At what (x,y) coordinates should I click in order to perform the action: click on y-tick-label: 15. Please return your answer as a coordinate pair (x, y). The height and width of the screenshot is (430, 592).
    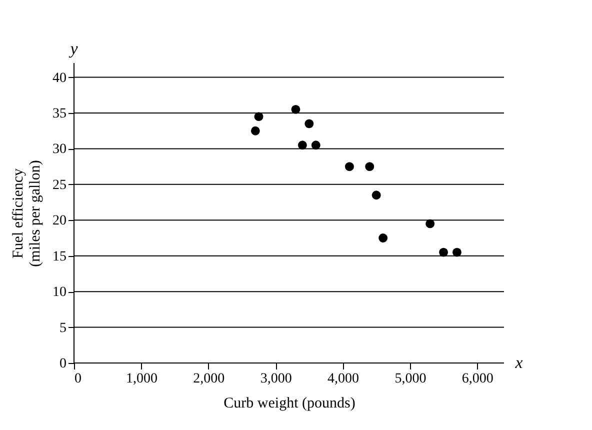
    Looking at the image, I should click on (59, 256).